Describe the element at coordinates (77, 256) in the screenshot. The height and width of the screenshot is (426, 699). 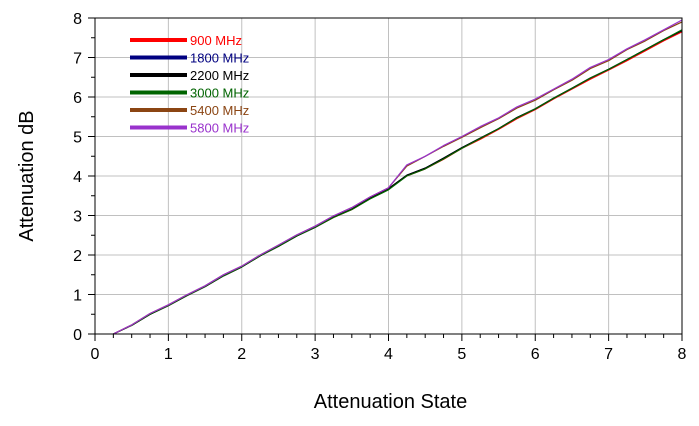
I see `y-tick-label: 2` at that location.